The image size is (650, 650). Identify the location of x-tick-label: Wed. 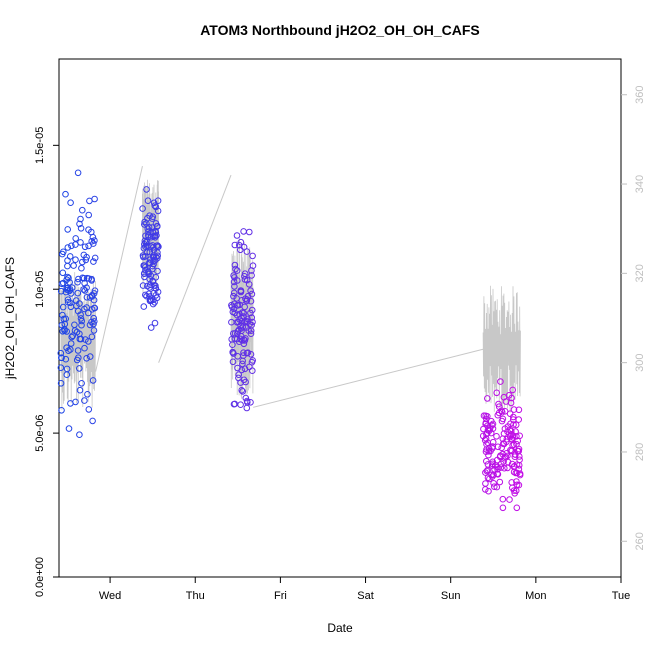
(110, 596).